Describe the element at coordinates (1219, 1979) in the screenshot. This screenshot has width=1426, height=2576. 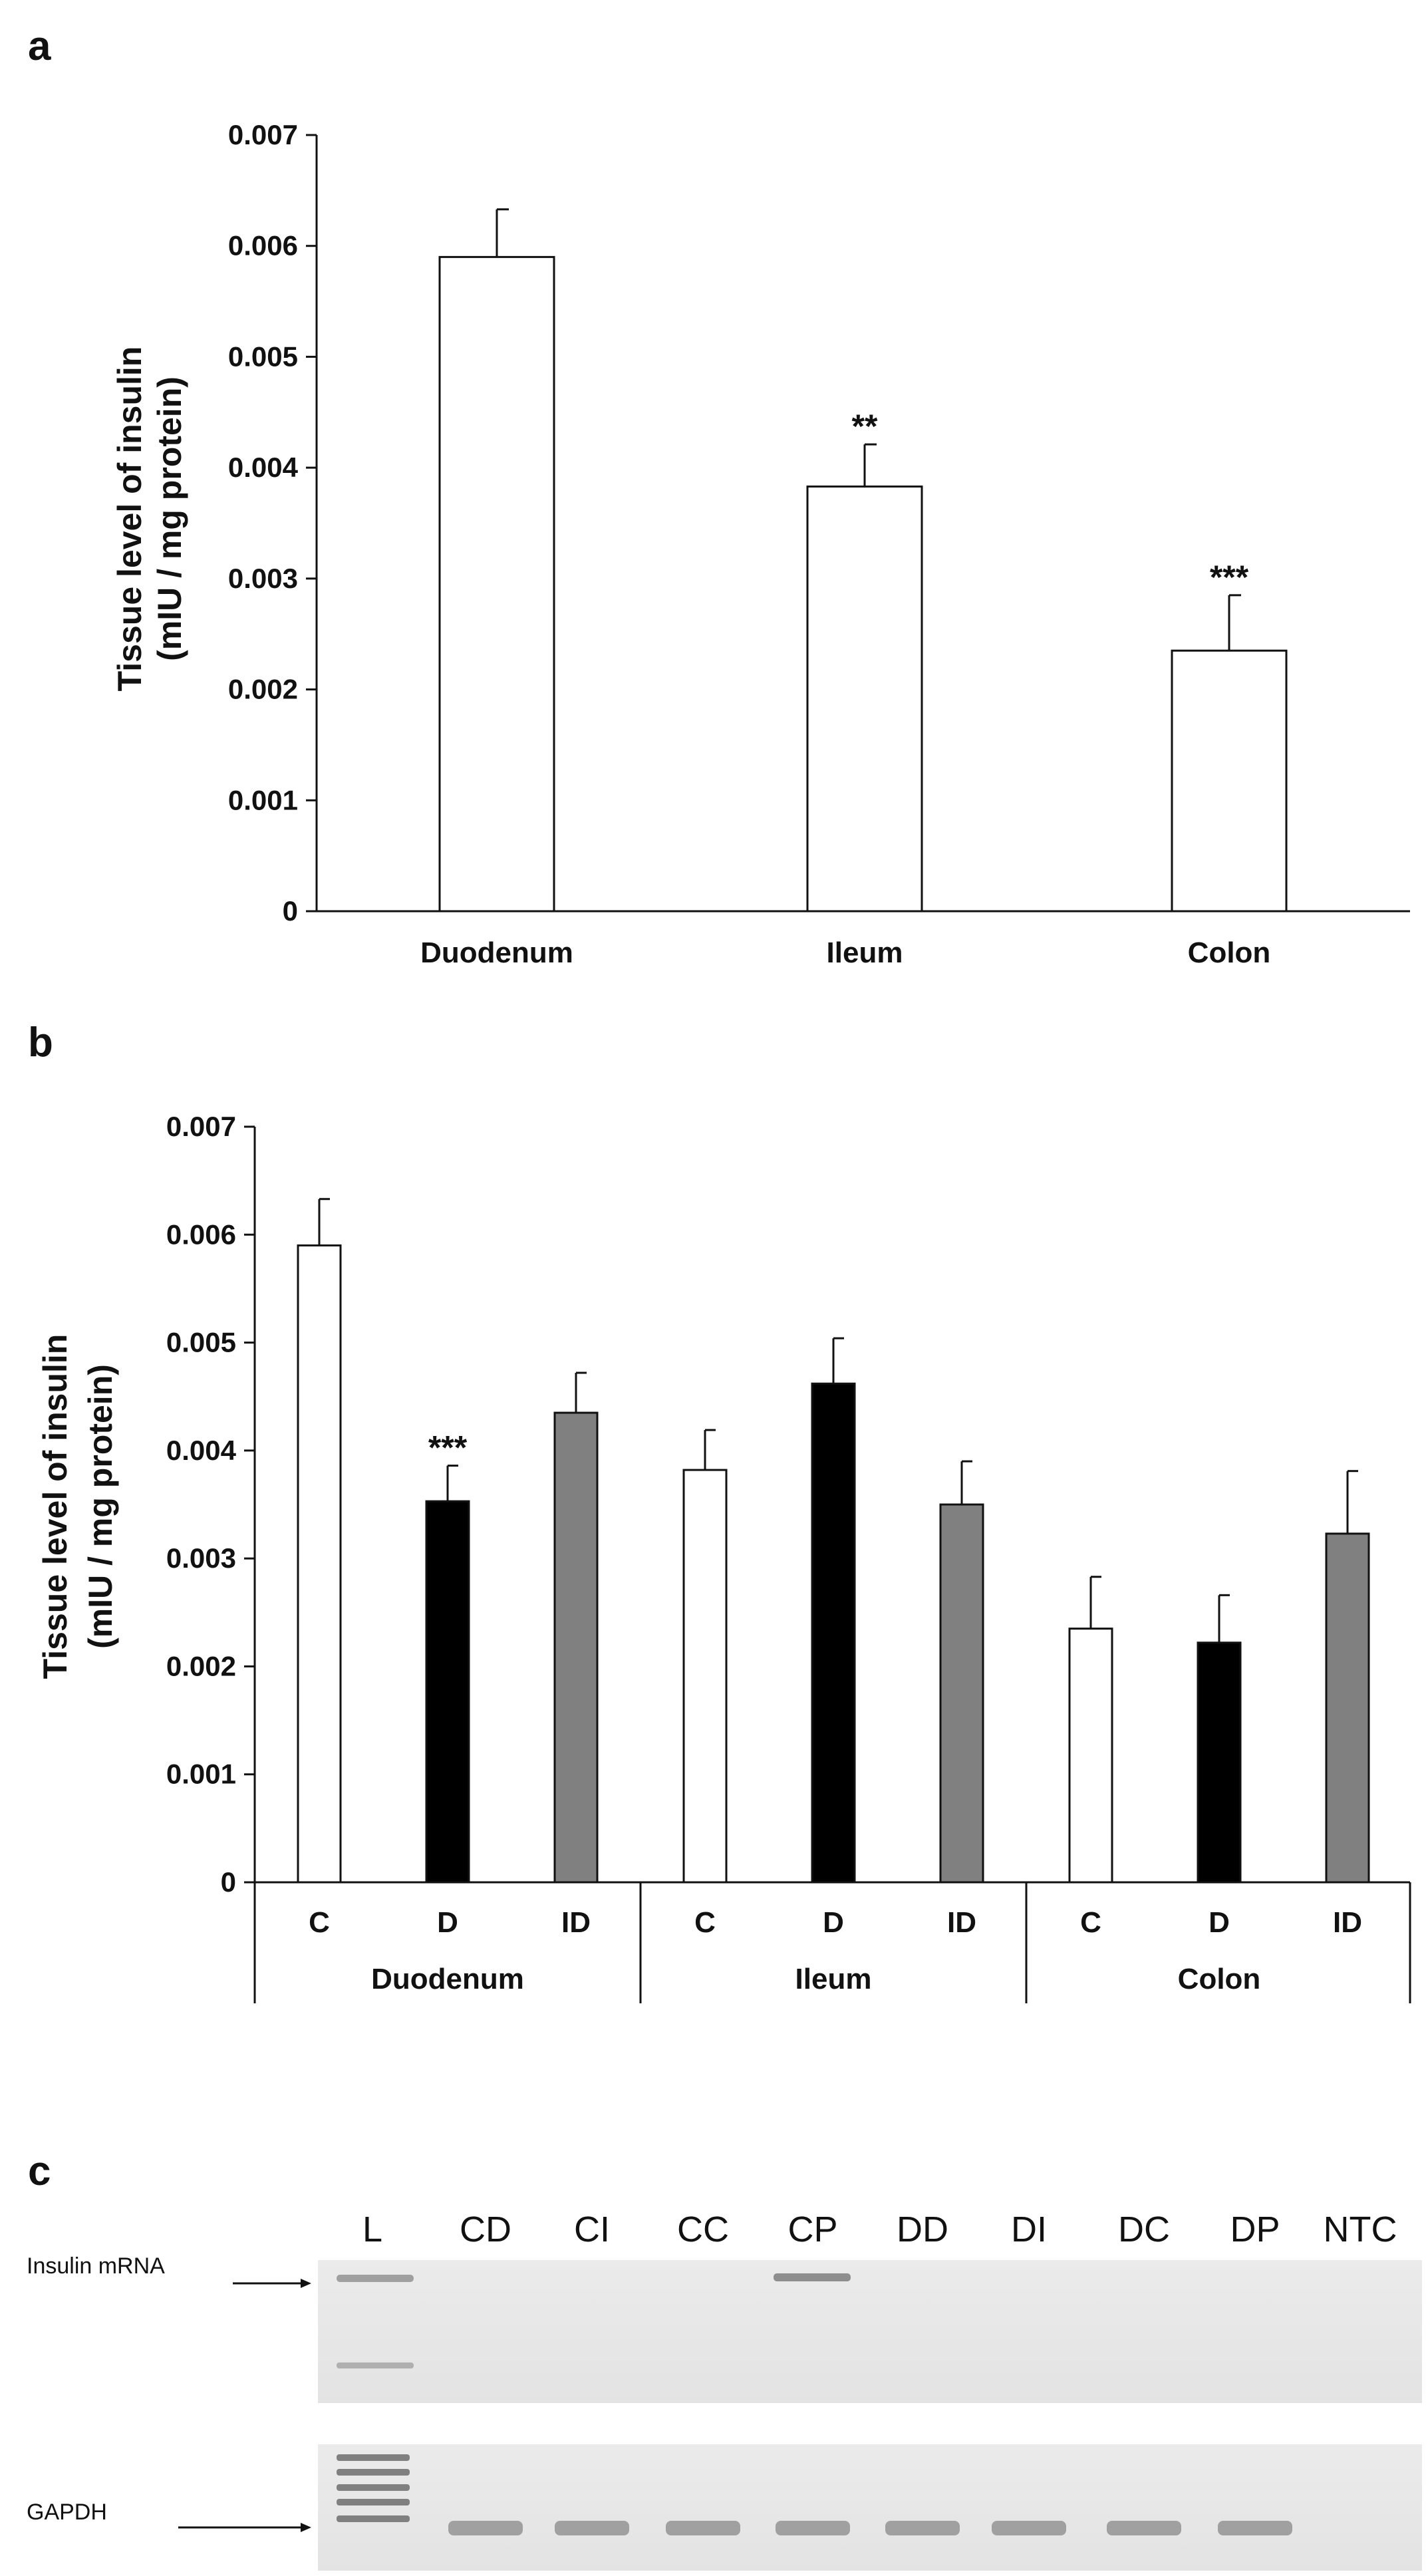
I see `chart-b-group-label: Colon` at that location.